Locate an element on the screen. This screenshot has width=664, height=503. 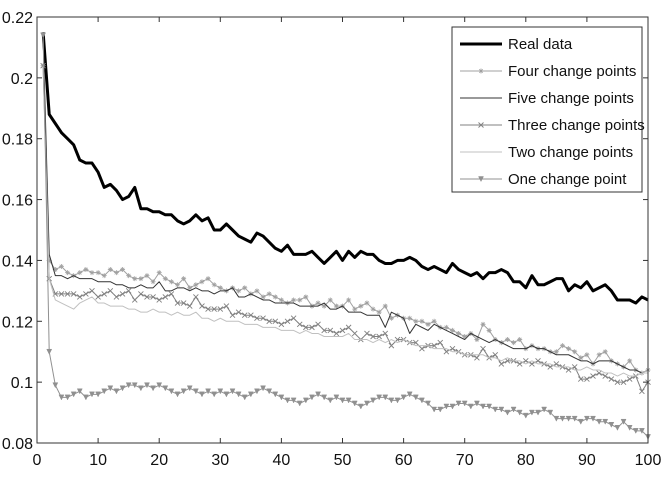
legend-item: Four change points is located at coordinates (548, 71).